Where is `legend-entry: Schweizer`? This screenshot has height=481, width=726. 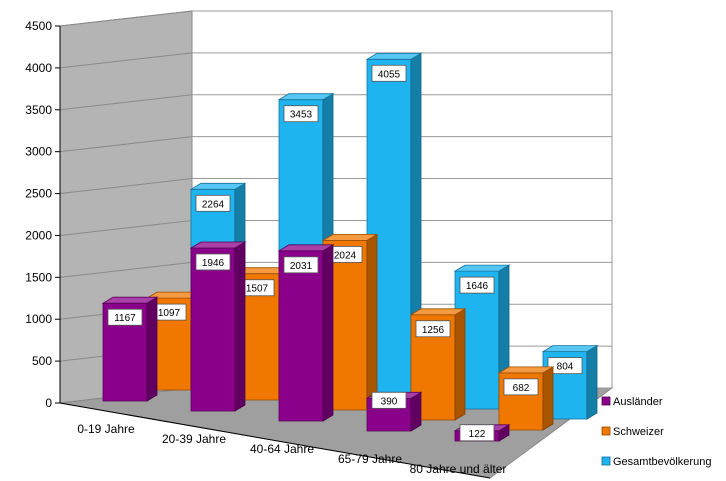 legend-entry: Schweizer is located at coordinates (638, 432).